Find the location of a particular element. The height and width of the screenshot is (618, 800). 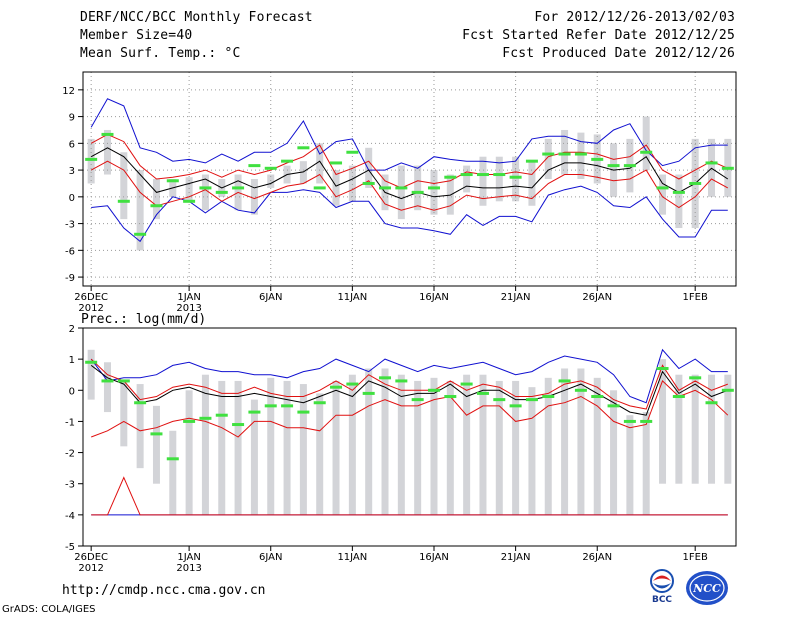

panel2-outer-upper-line is located at coordinates (409, 376).